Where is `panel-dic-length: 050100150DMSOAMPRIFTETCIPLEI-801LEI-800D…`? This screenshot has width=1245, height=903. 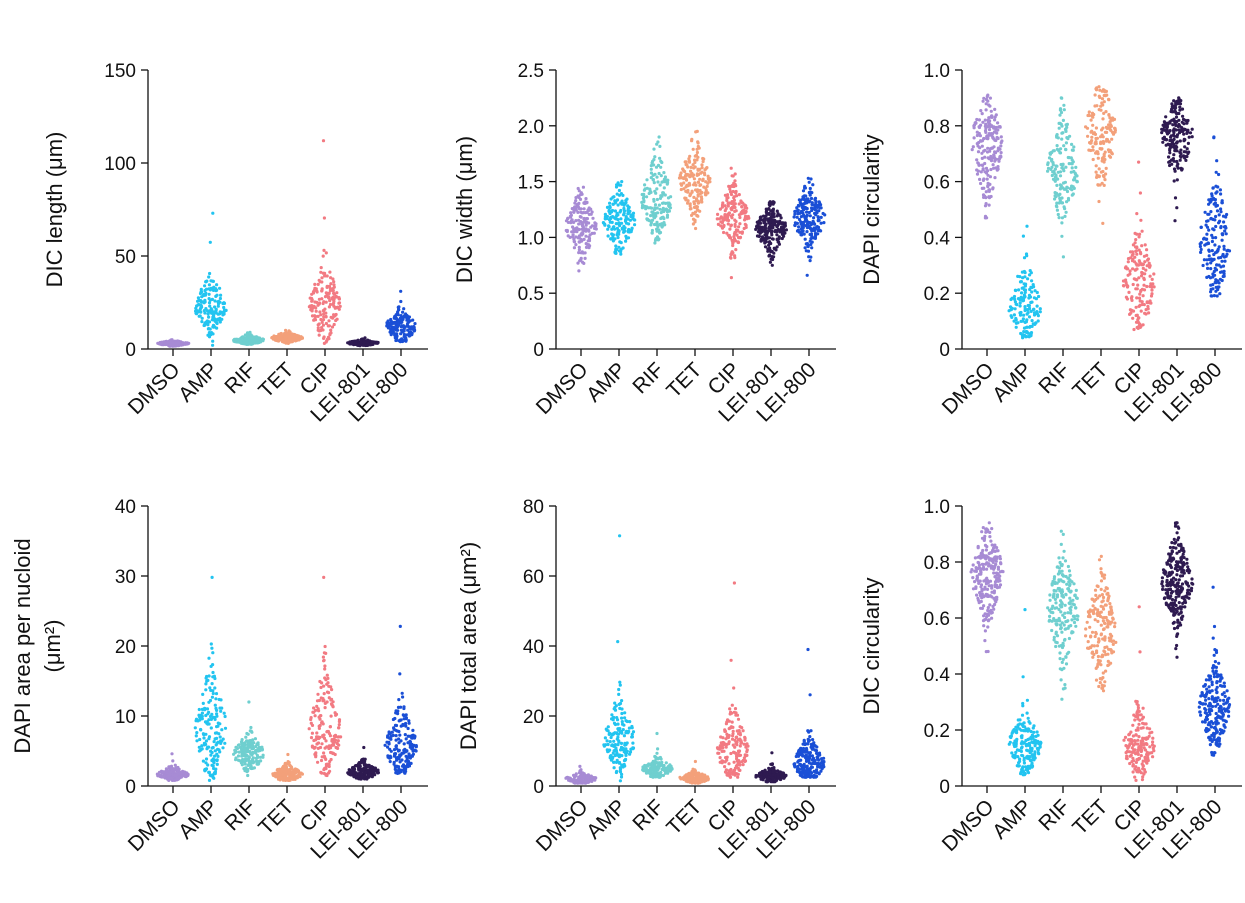 panel-dic-length: 050100150DMSOAMPRIFTETCIPLEI-801LEI-800D… is located at coordinates (235, 244).